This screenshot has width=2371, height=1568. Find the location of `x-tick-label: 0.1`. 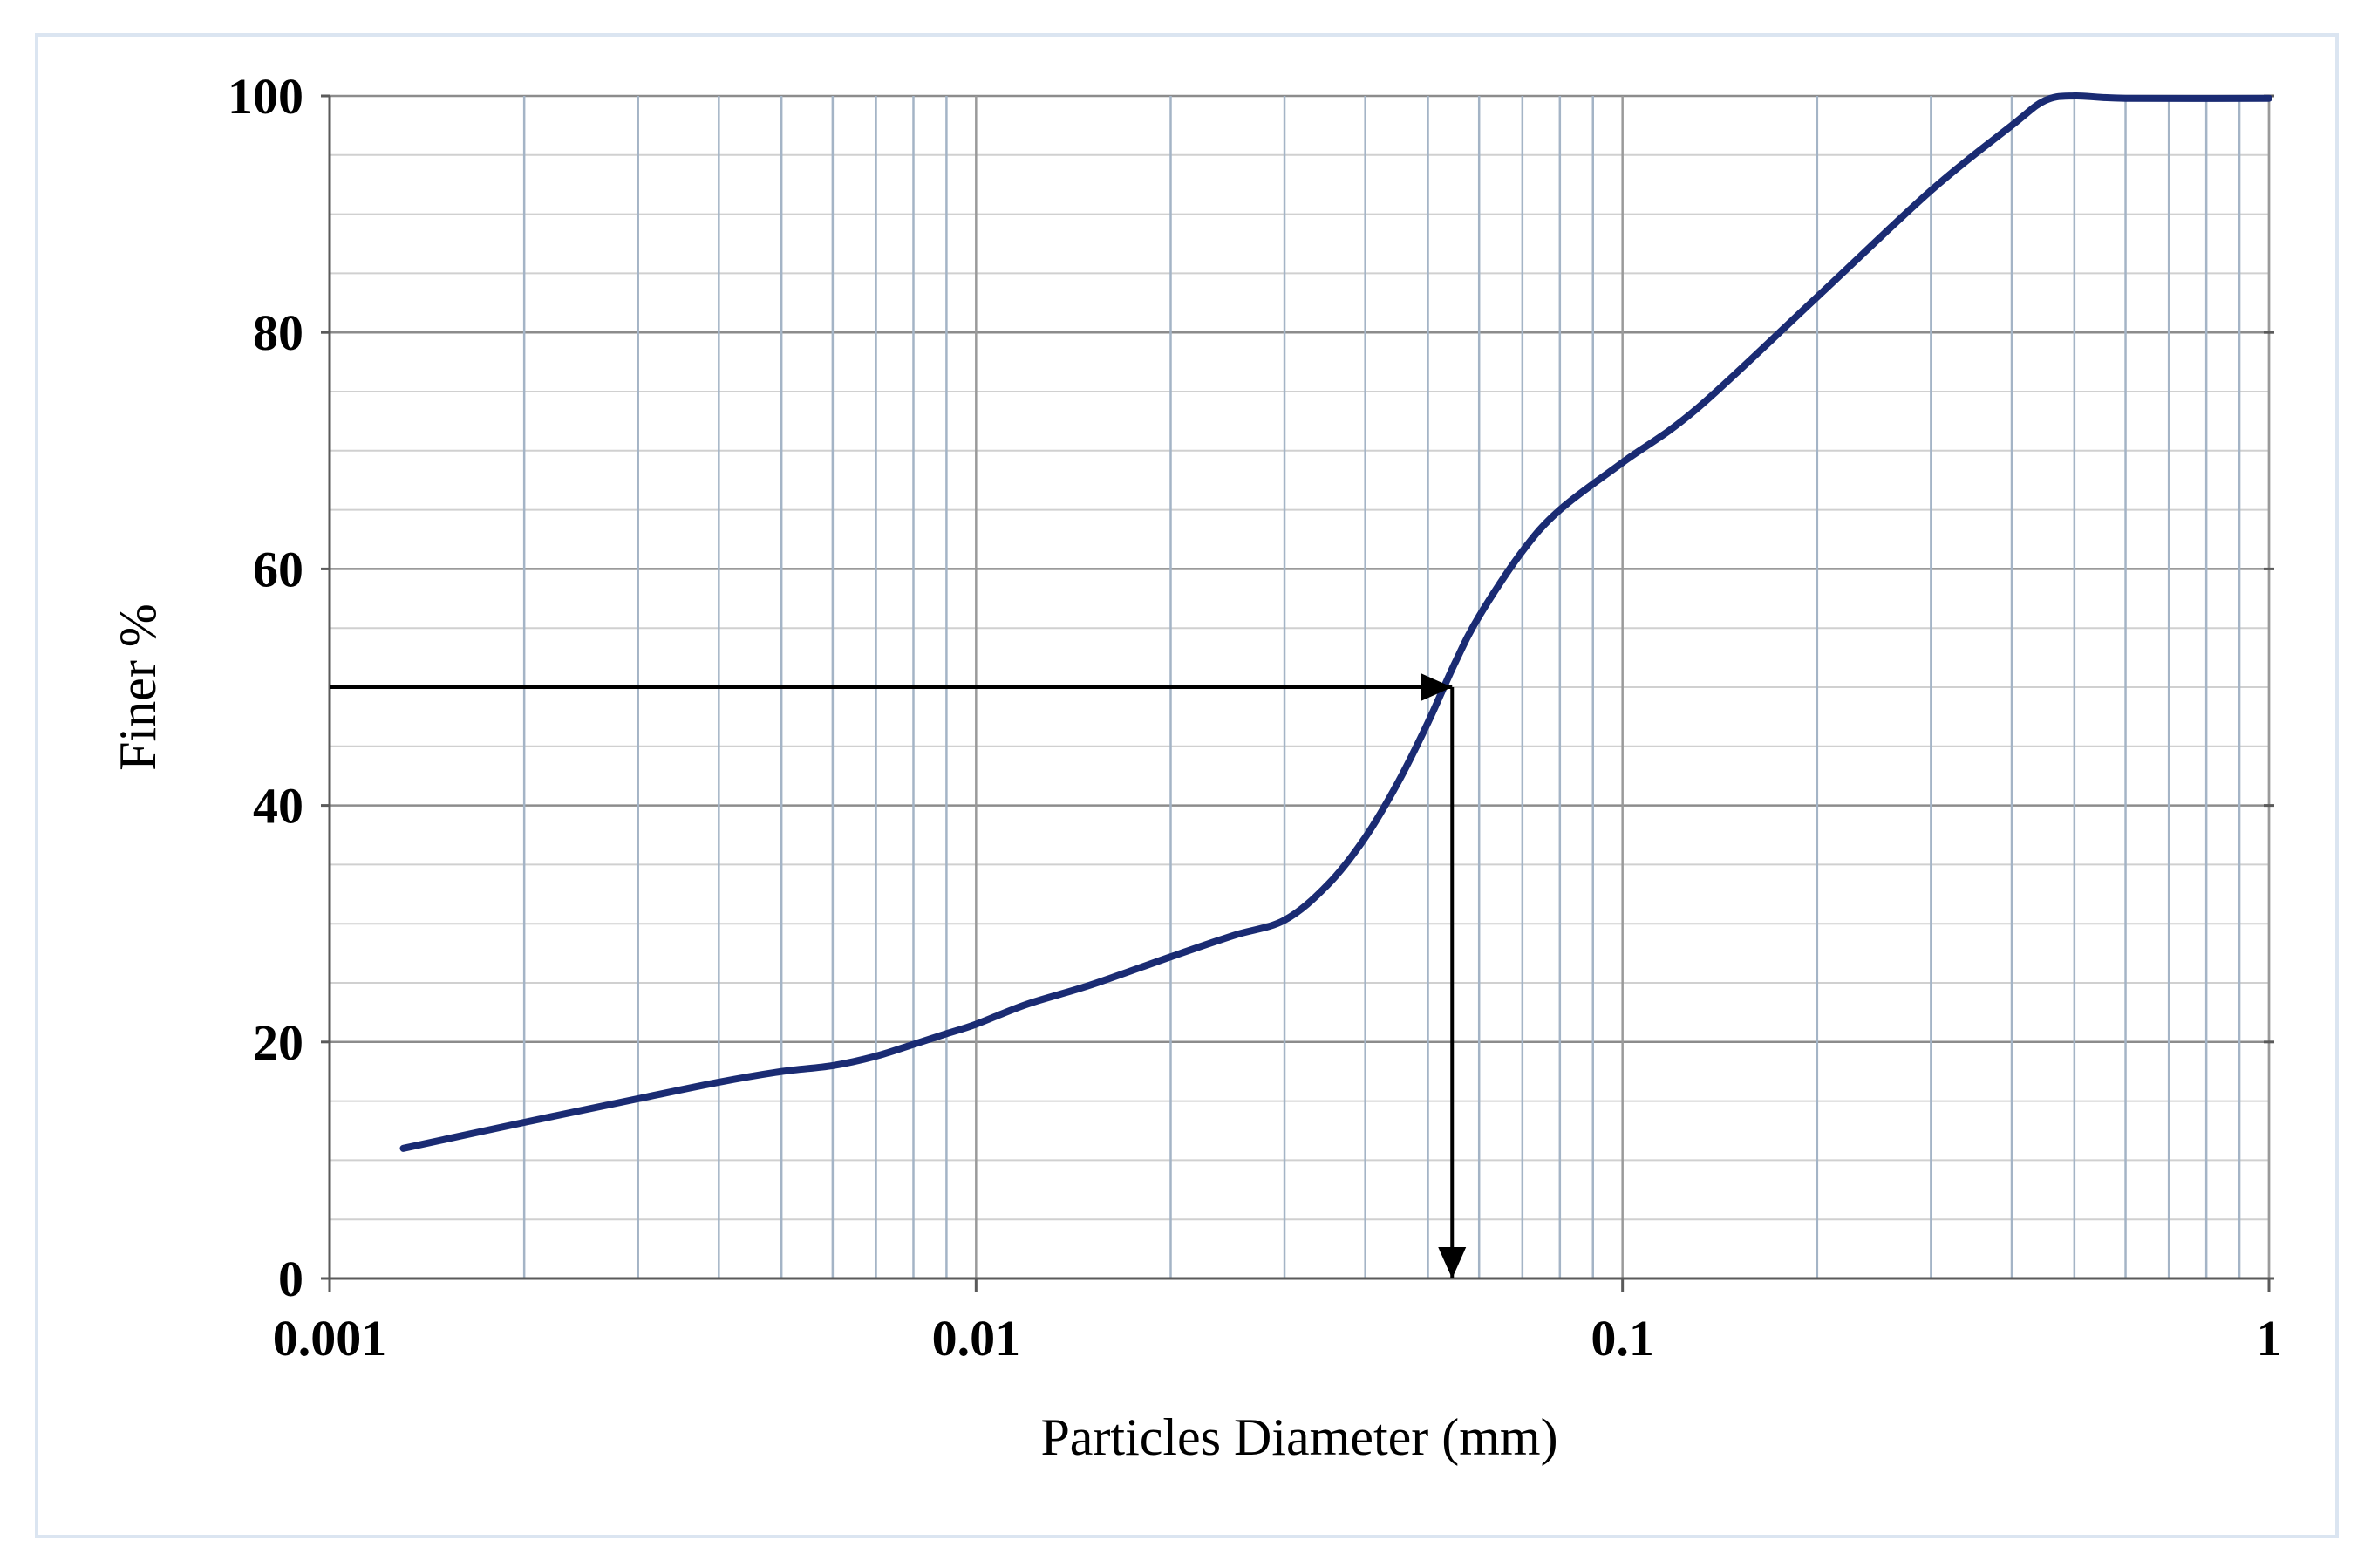

x-tick-label: 0.1 is located at coordinates (1622, 1338).